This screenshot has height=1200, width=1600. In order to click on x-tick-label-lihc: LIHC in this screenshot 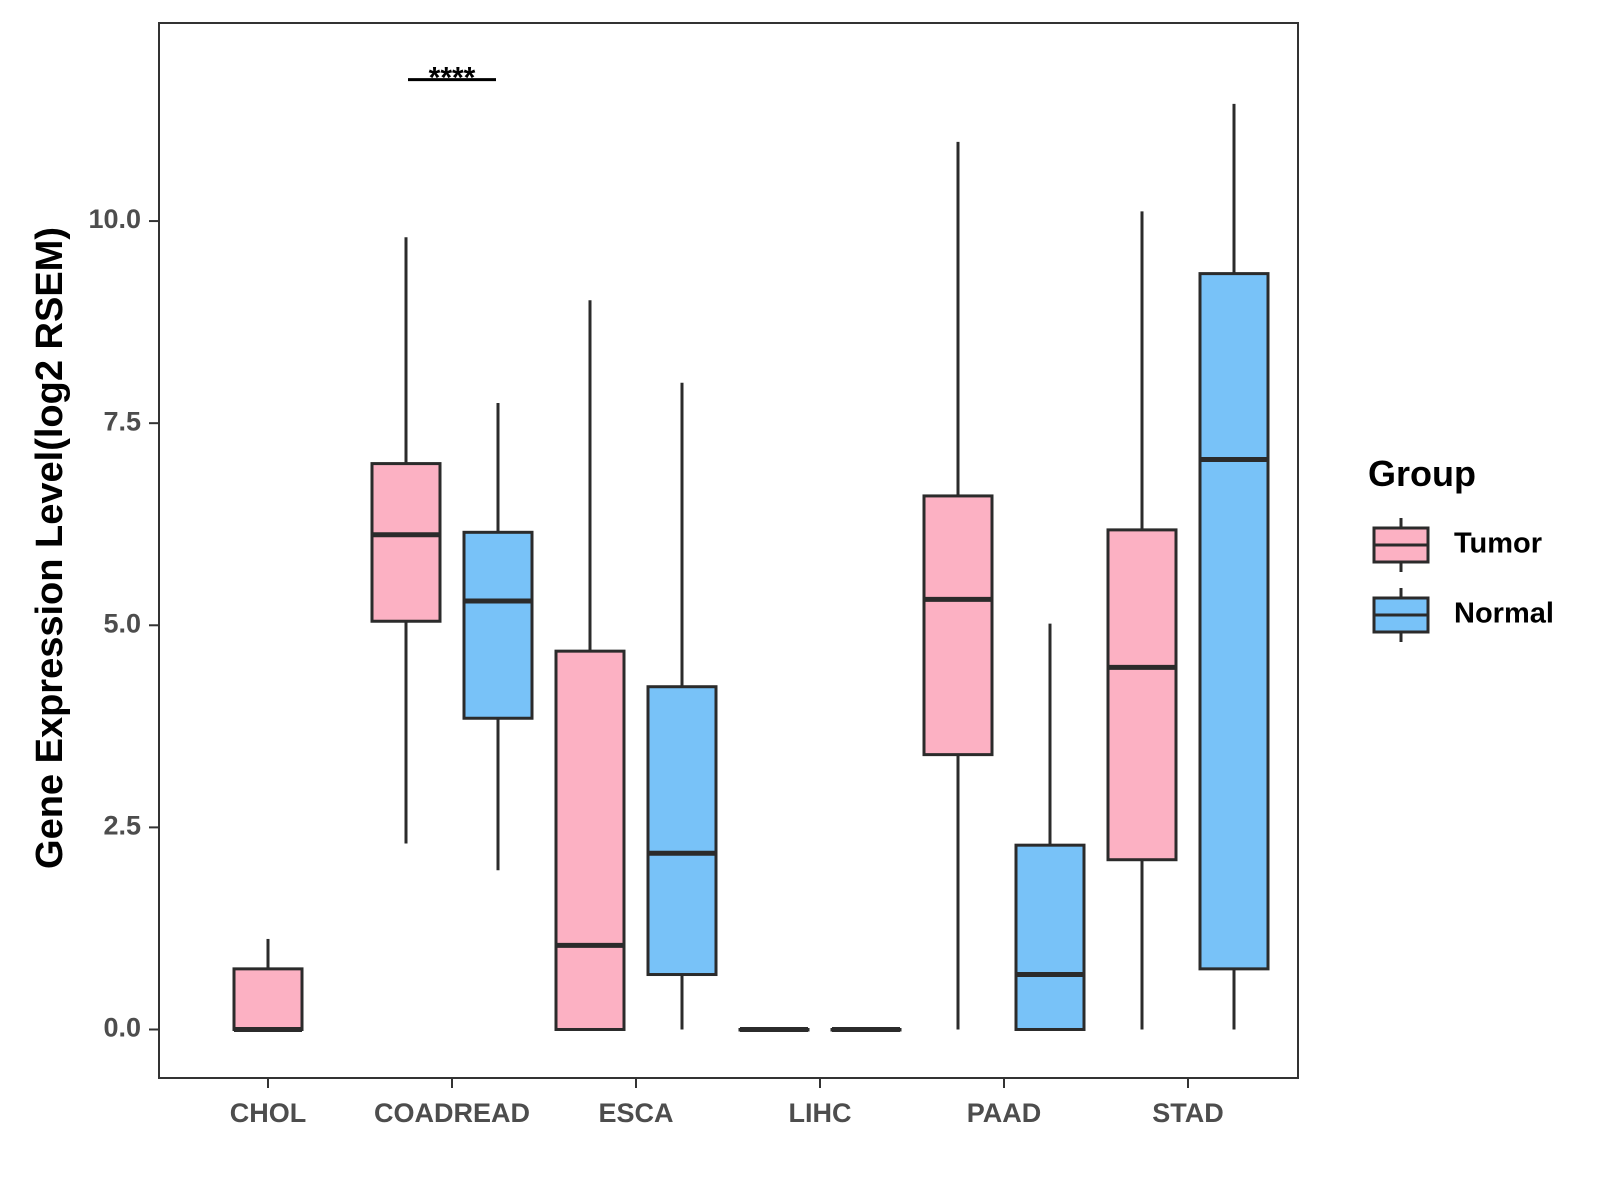, I will do `click(820, 1113)`.